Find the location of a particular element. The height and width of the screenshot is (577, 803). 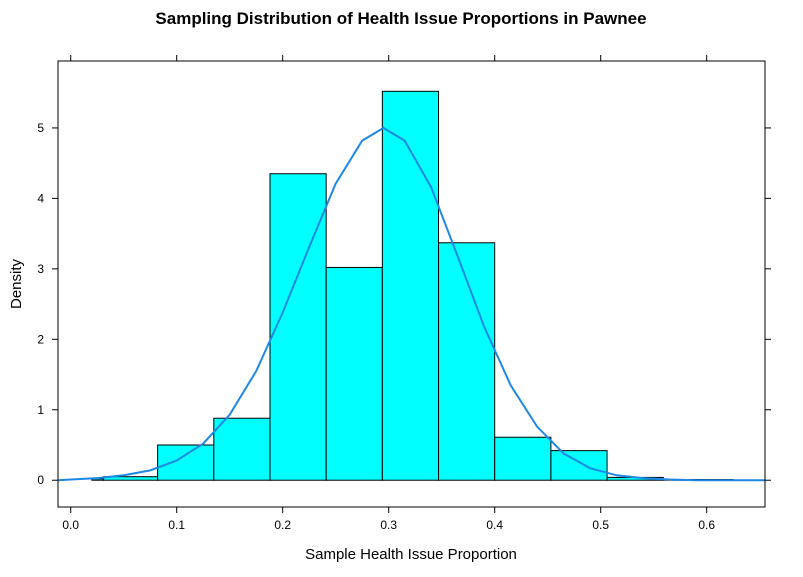

y-tick-label: 2 is located at coordinates (40, 339).